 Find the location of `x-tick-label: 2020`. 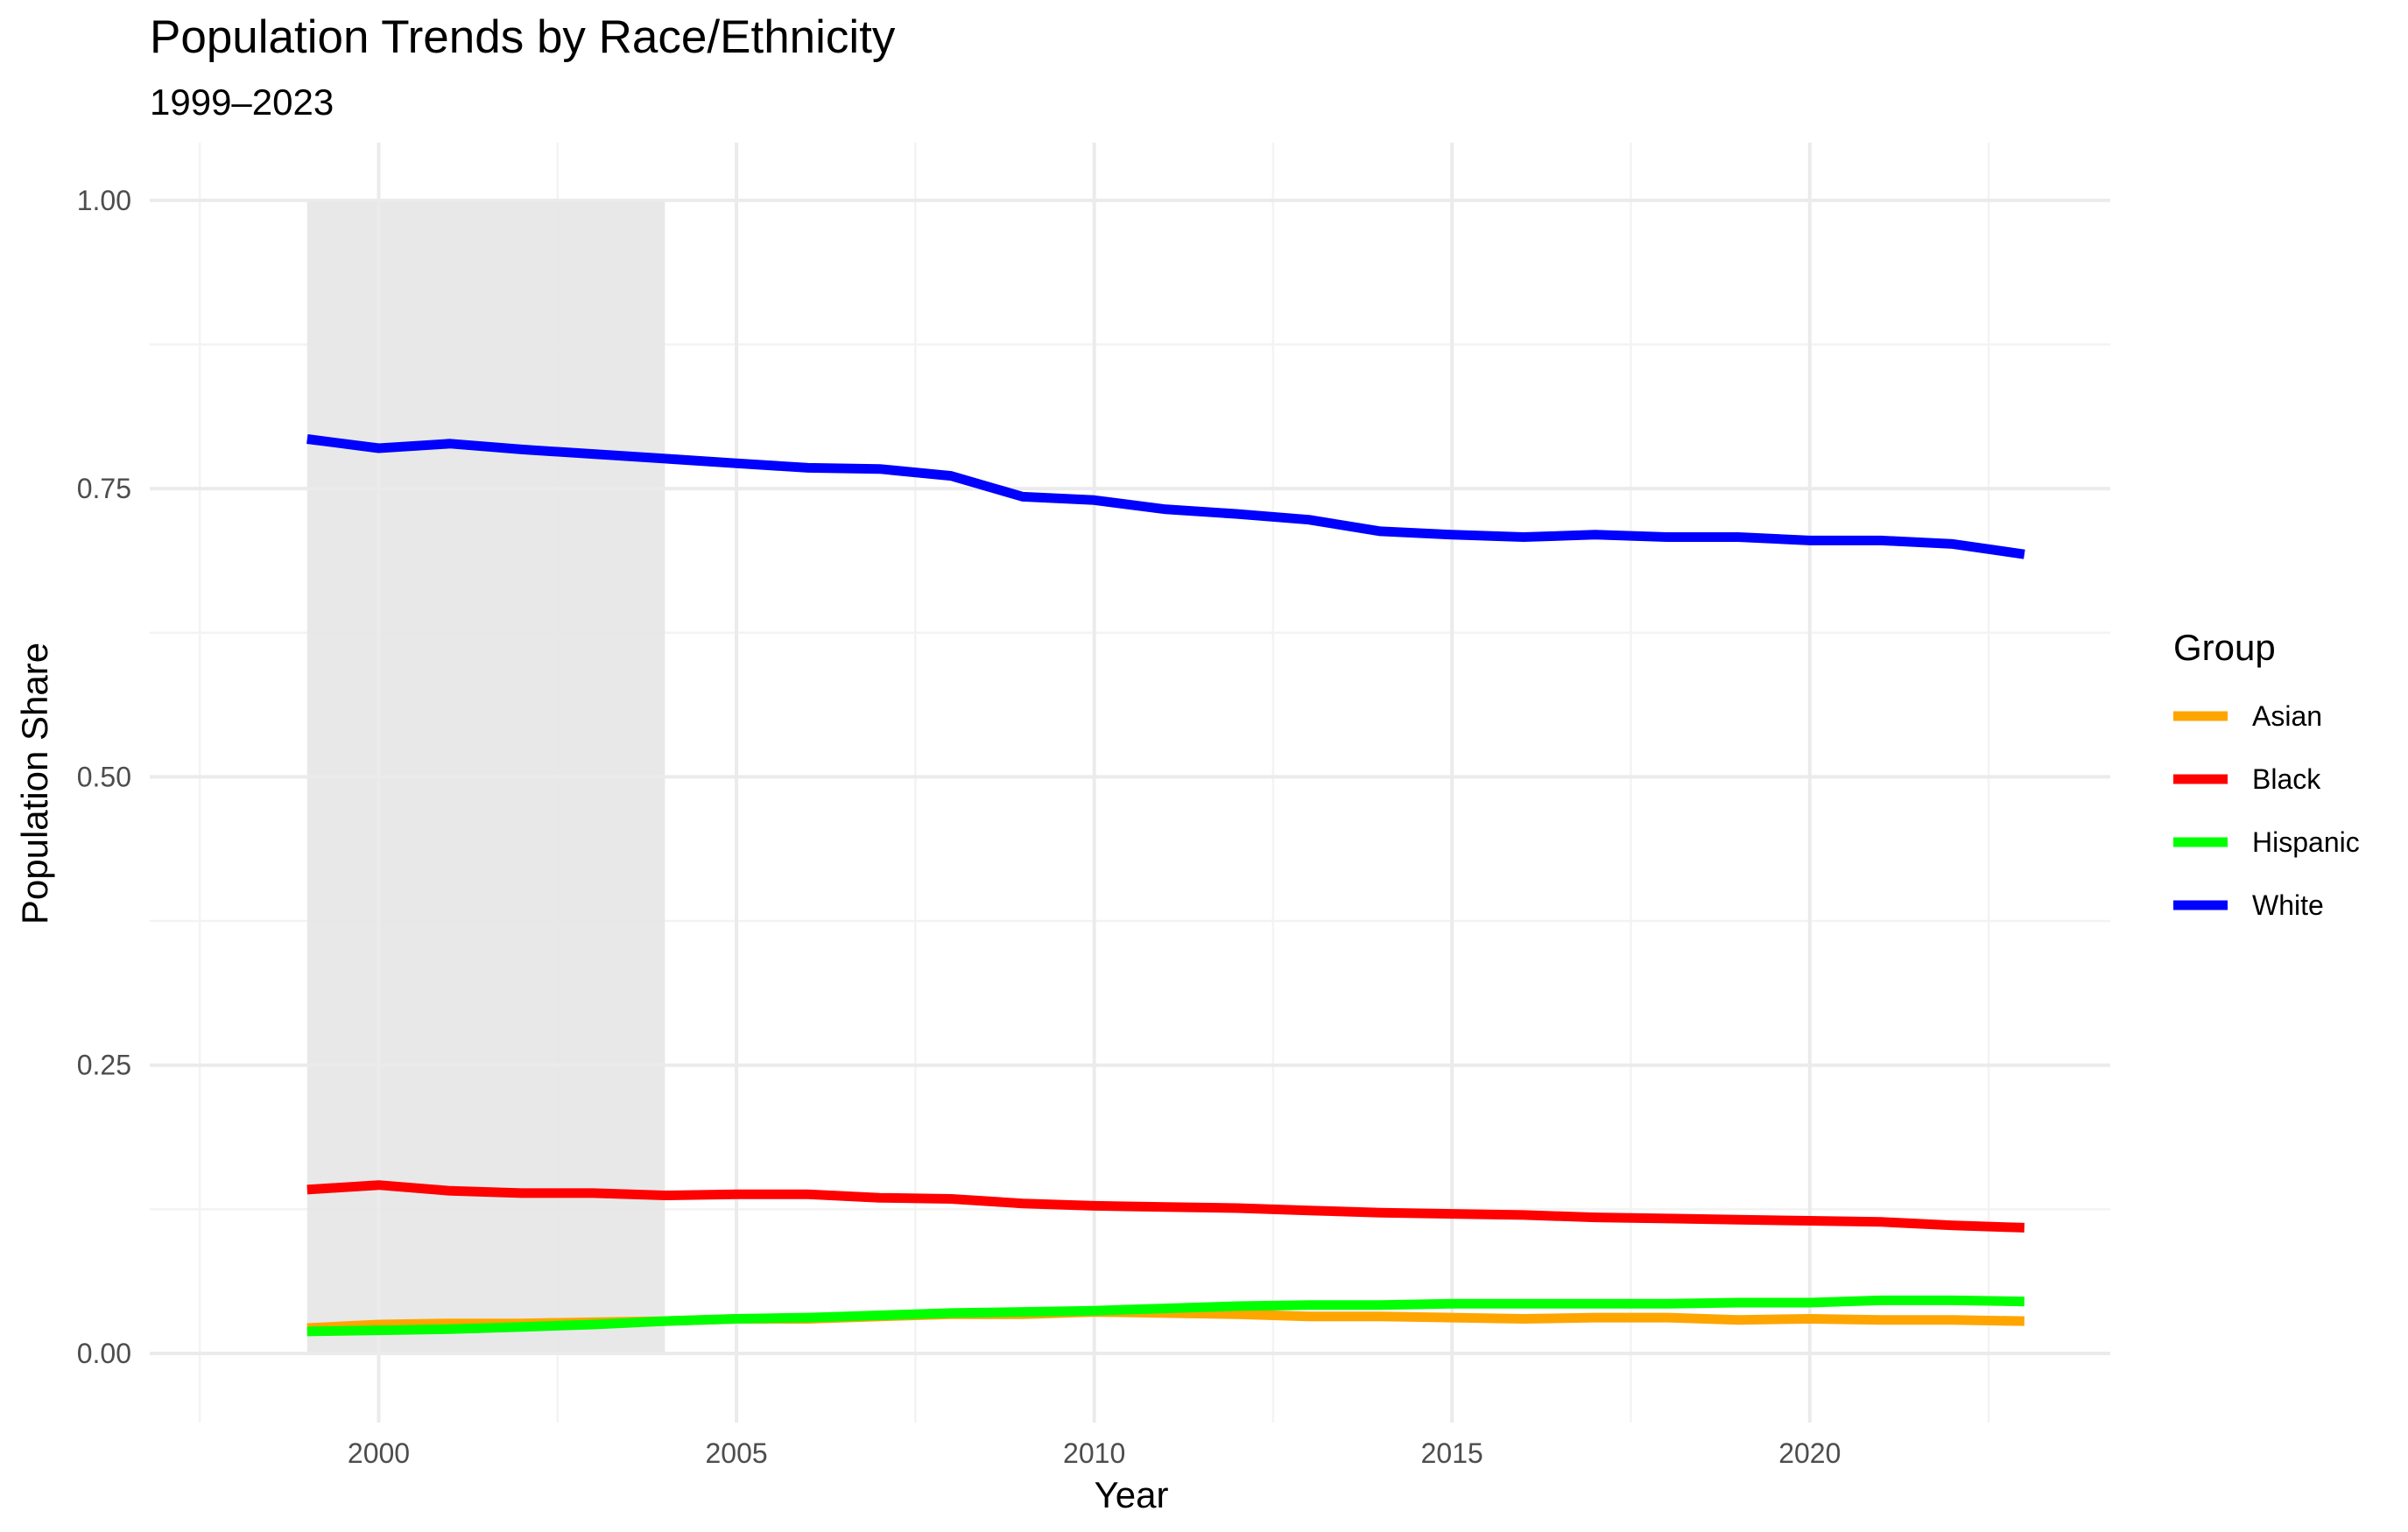

x-tick-label: 2020 is located at coordinates (1809, 1453).